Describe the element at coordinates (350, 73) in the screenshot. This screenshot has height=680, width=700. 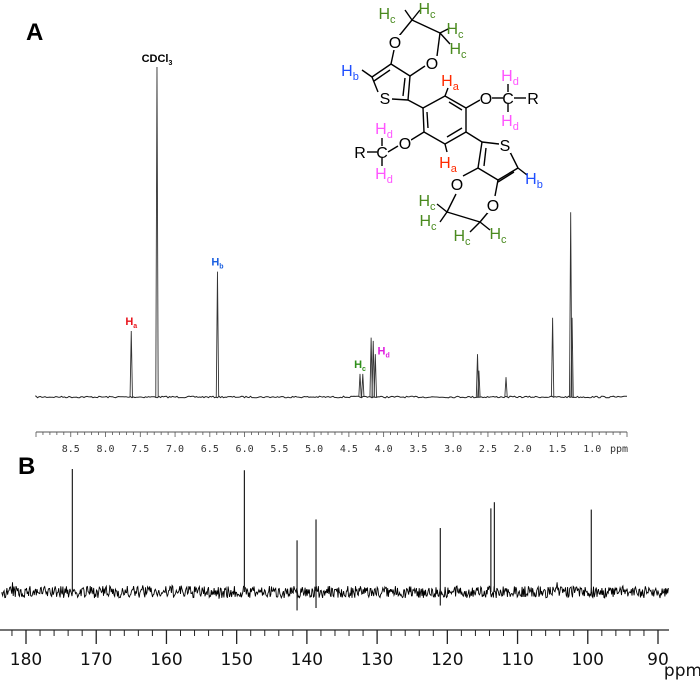
I see `proton-label-b: Hb` at that location.